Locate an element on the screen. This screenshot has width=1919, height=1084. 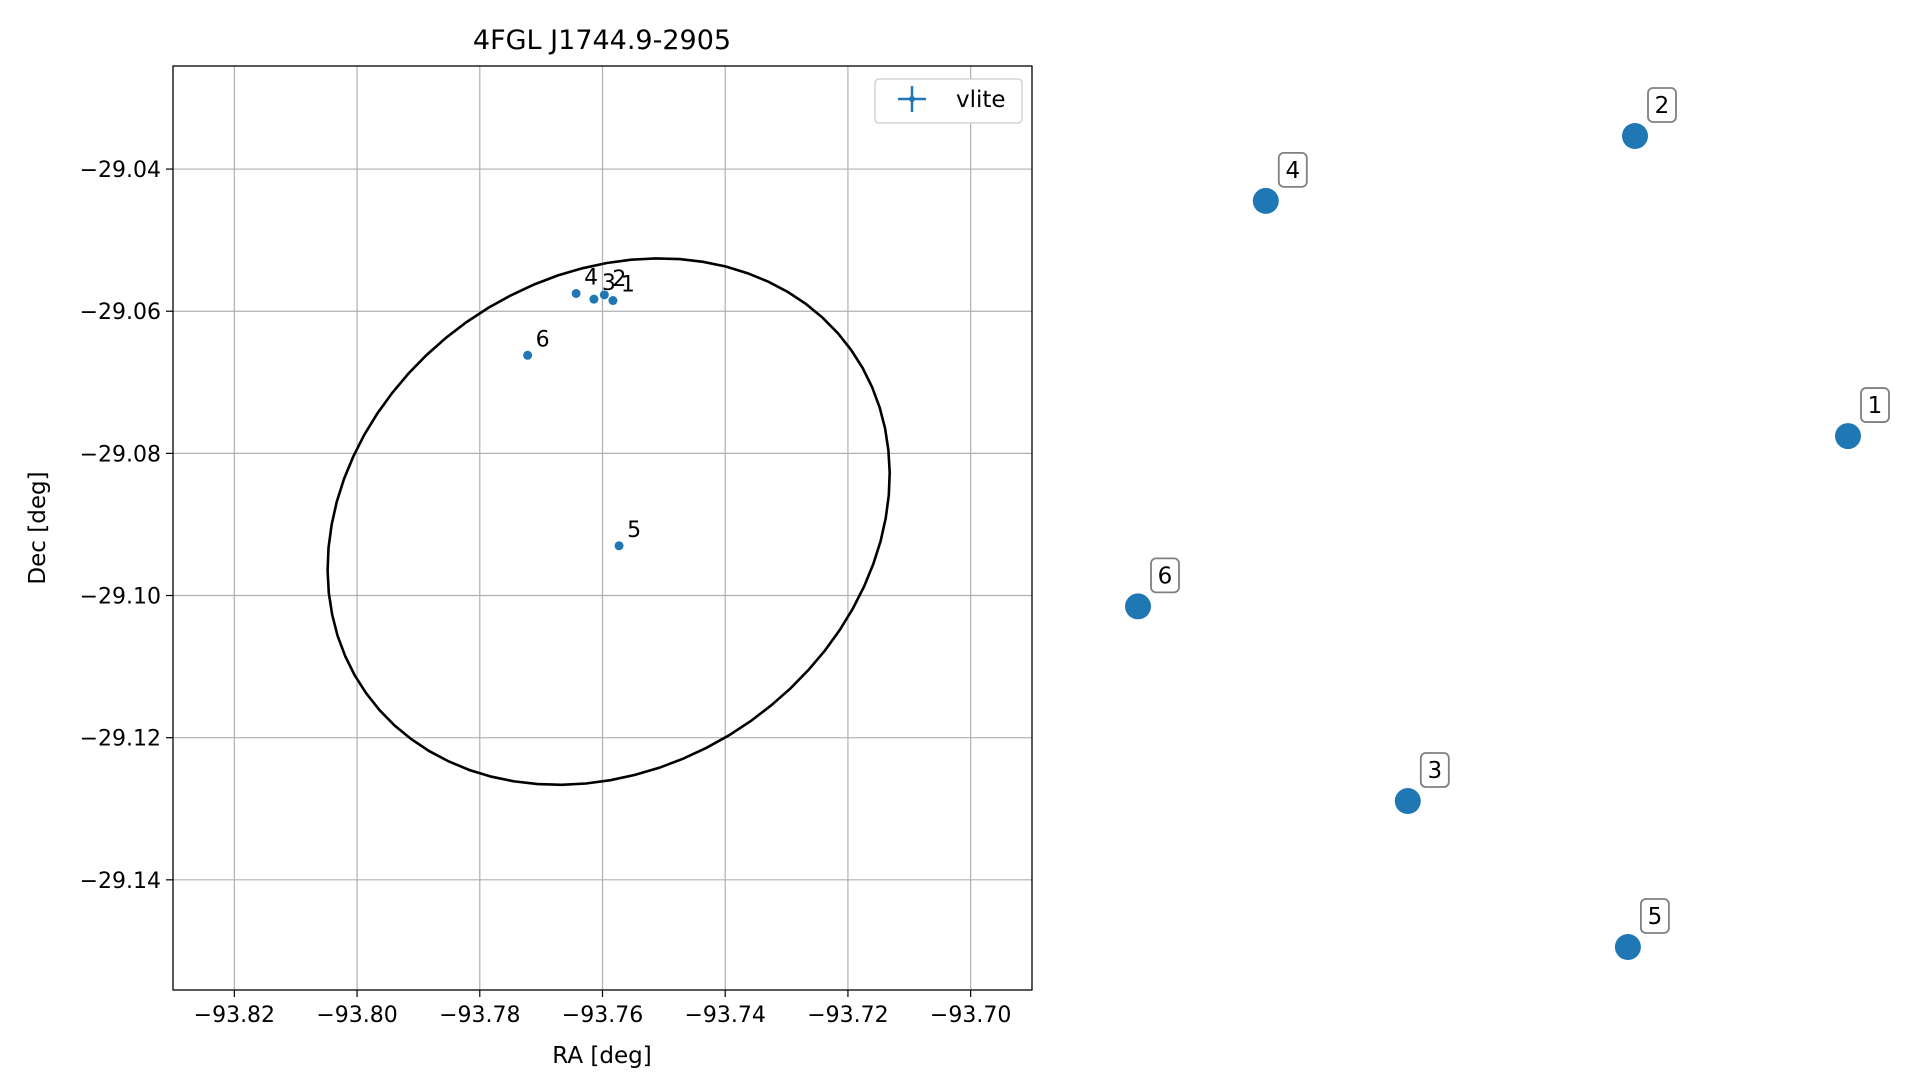
x-tick-label: −93.74 is located at coordinates (725, 1015).